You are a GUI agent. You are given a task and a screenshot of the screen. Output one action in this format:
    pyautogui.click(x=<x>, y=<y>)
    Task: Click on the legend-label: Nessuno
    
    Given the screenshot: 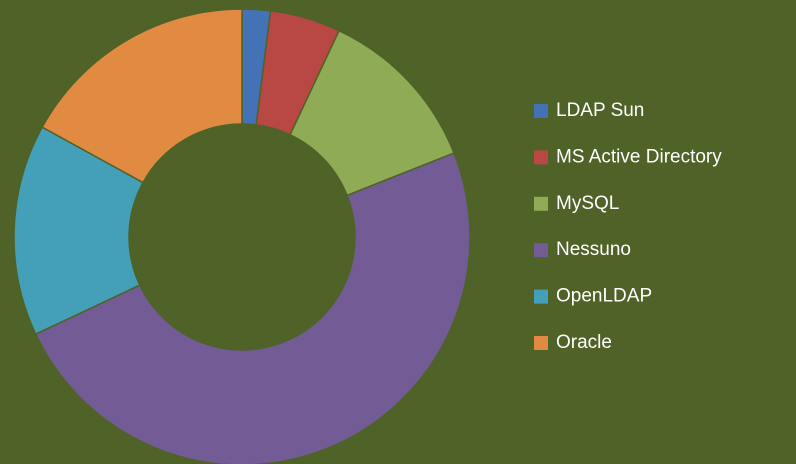 What is the action you would take?
    pyautogui.click(x=593, y=249)
    